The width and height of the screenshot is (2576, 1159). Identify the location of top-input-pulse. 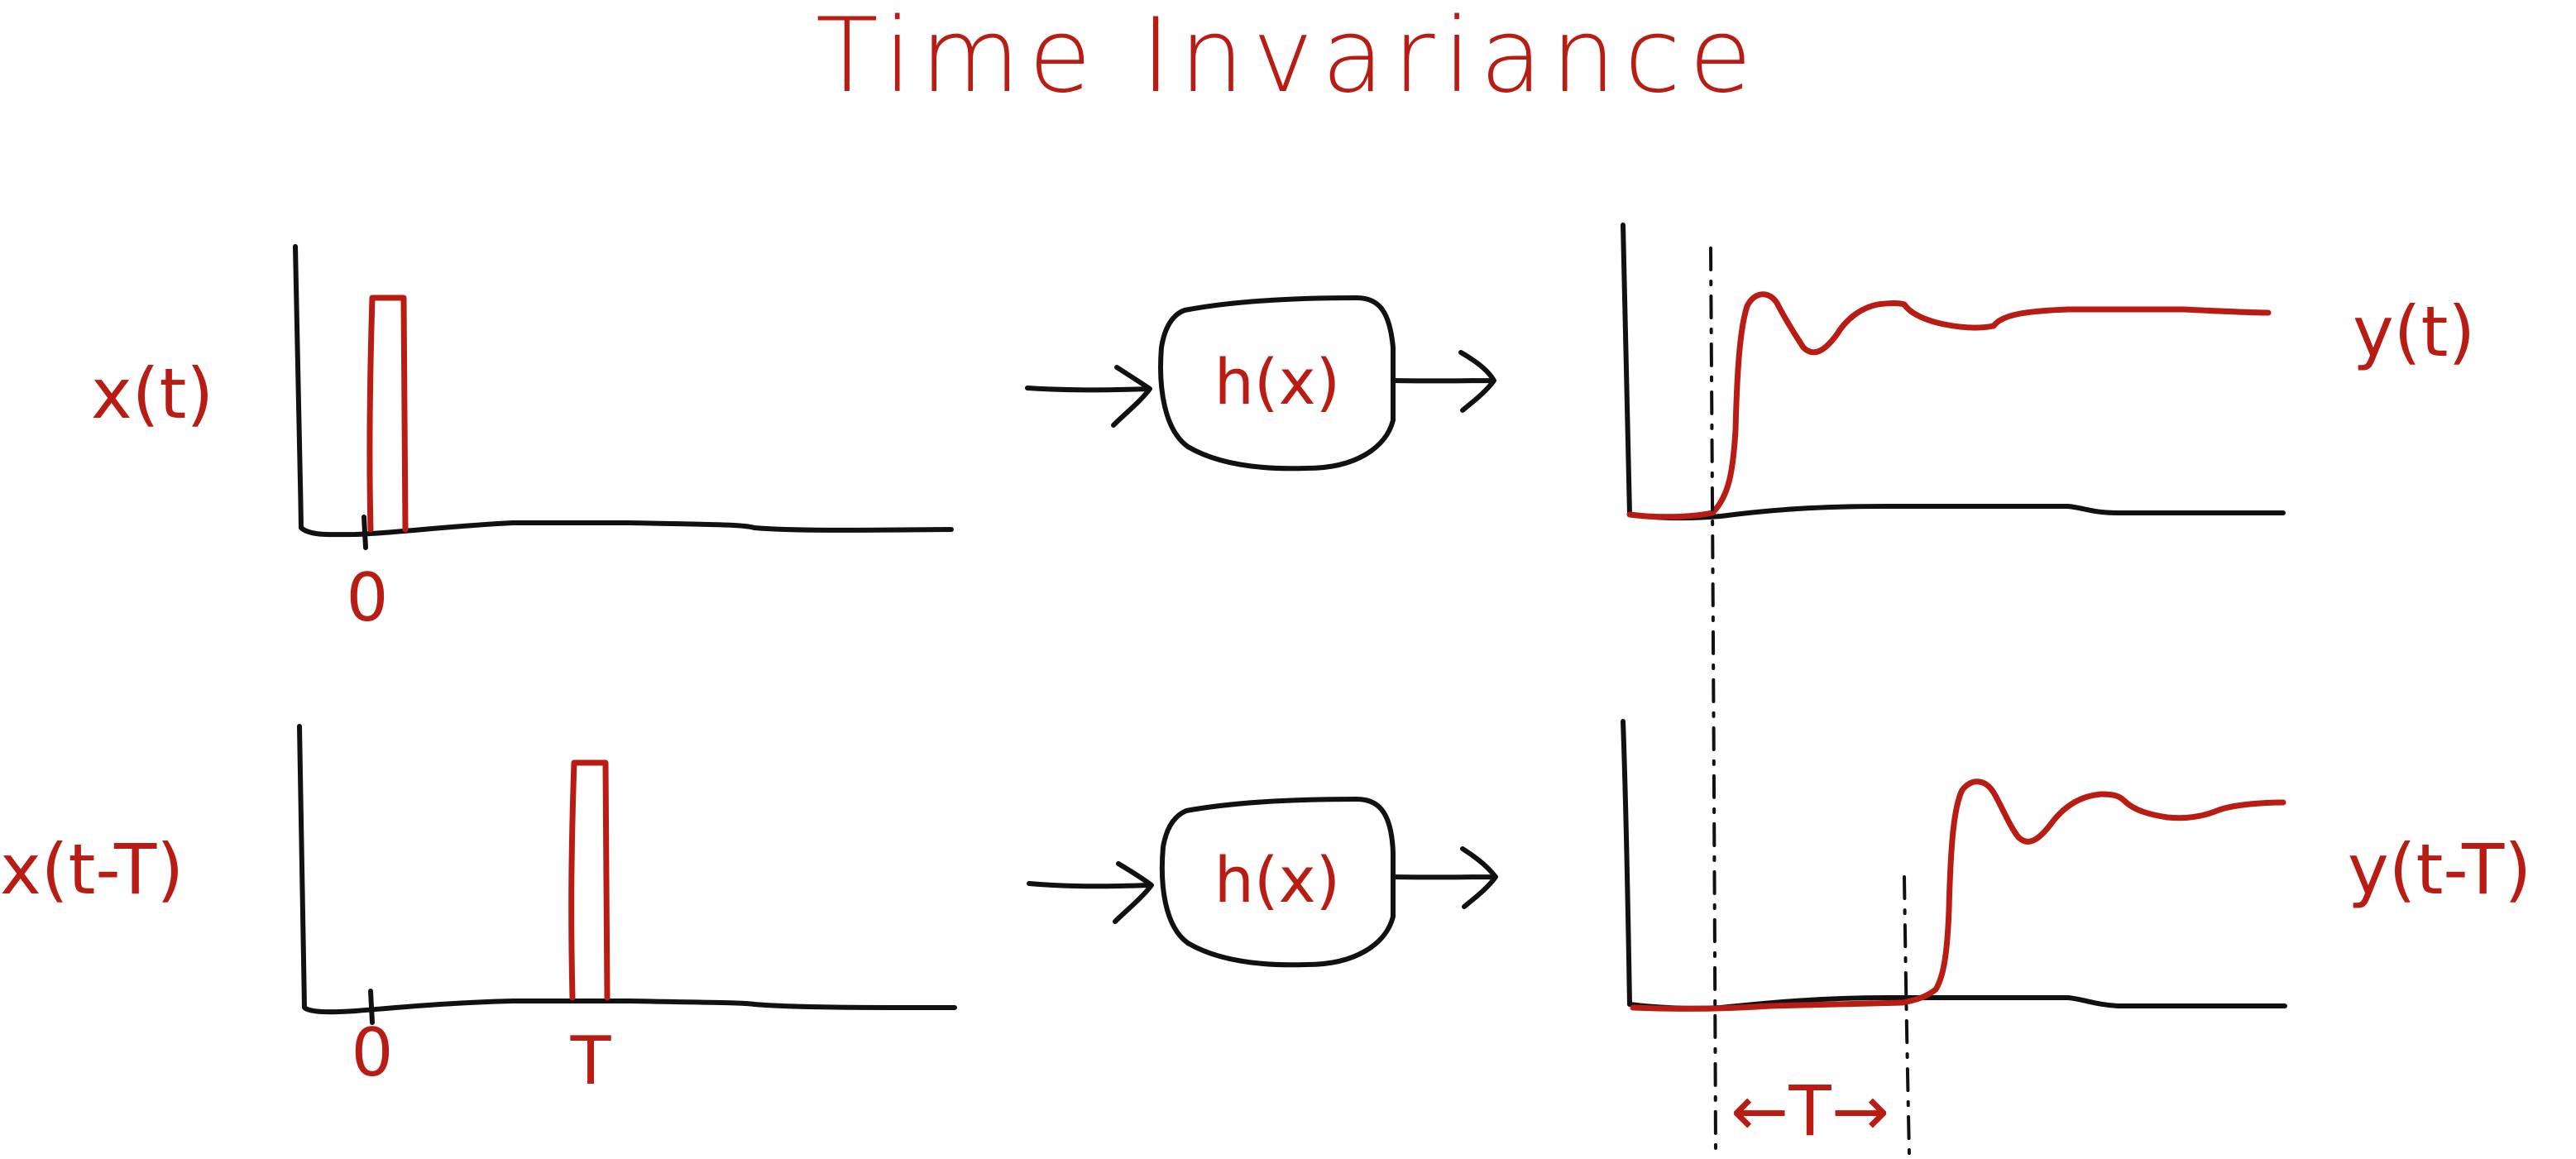
(387, 414).